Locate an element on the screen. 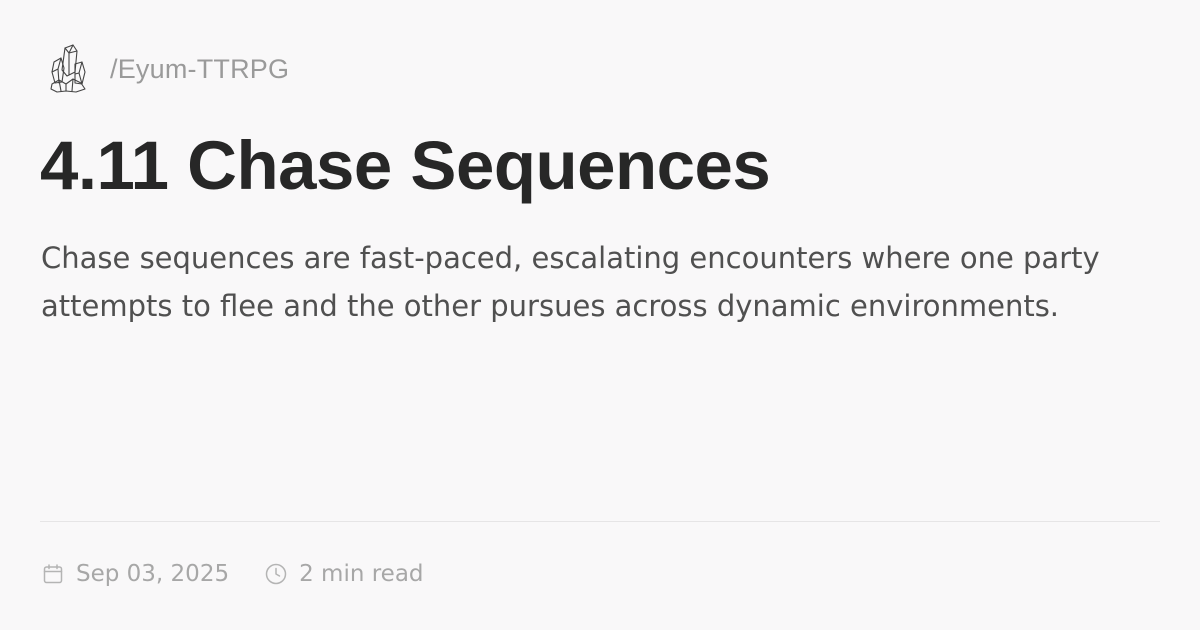 Image resolution: width=1200 pixels, height=630 pixels. read-time-text: 2 min read is located at coordinates (361, 574).